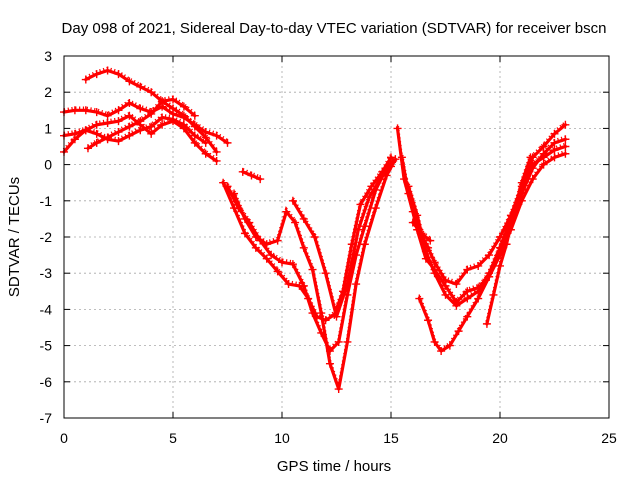 The height and width of the screenshot is (480, 640). What do you see at coordinates (46, 346) in the screenshot?
I see `y-tick-label: -5` at bounding box center [46, 346].